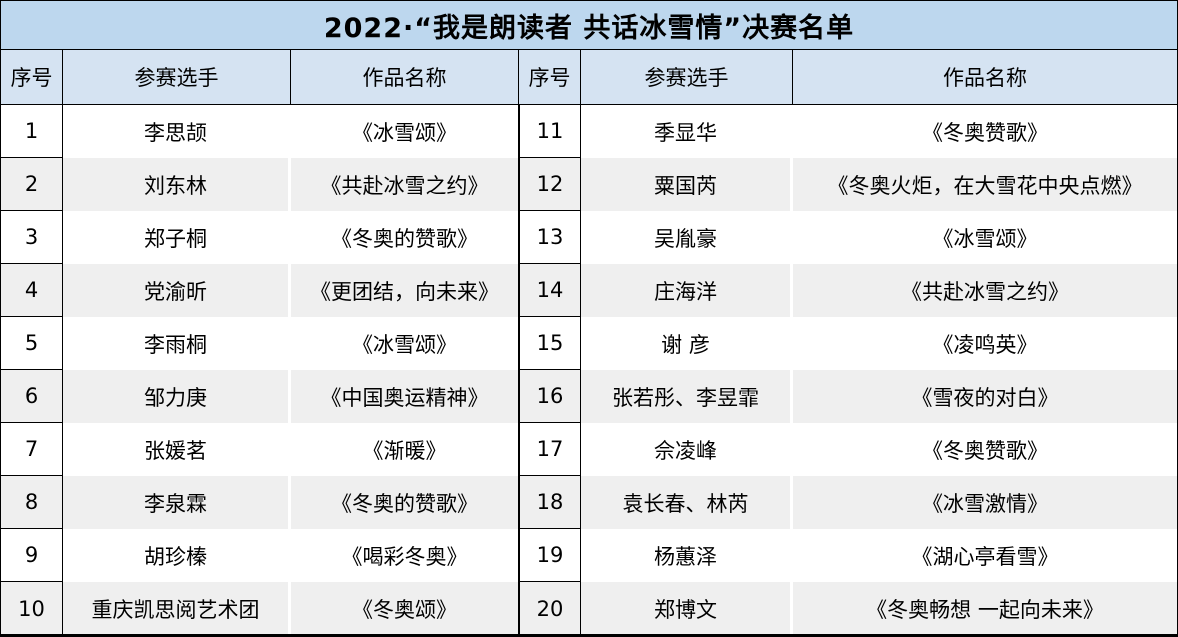 The image size is (1178, 637). I want to click on cell-name: 刘东林, so click(177, 184).